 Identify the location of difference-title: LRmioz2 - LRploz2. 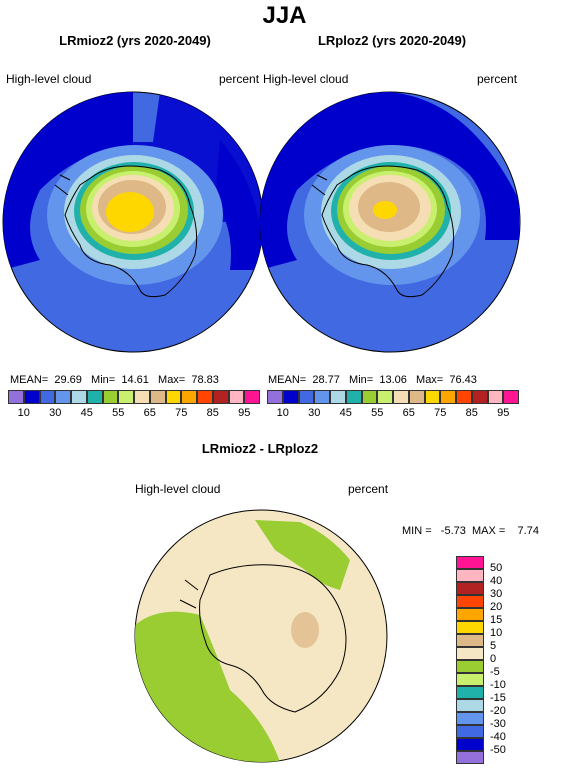
(260, 448).